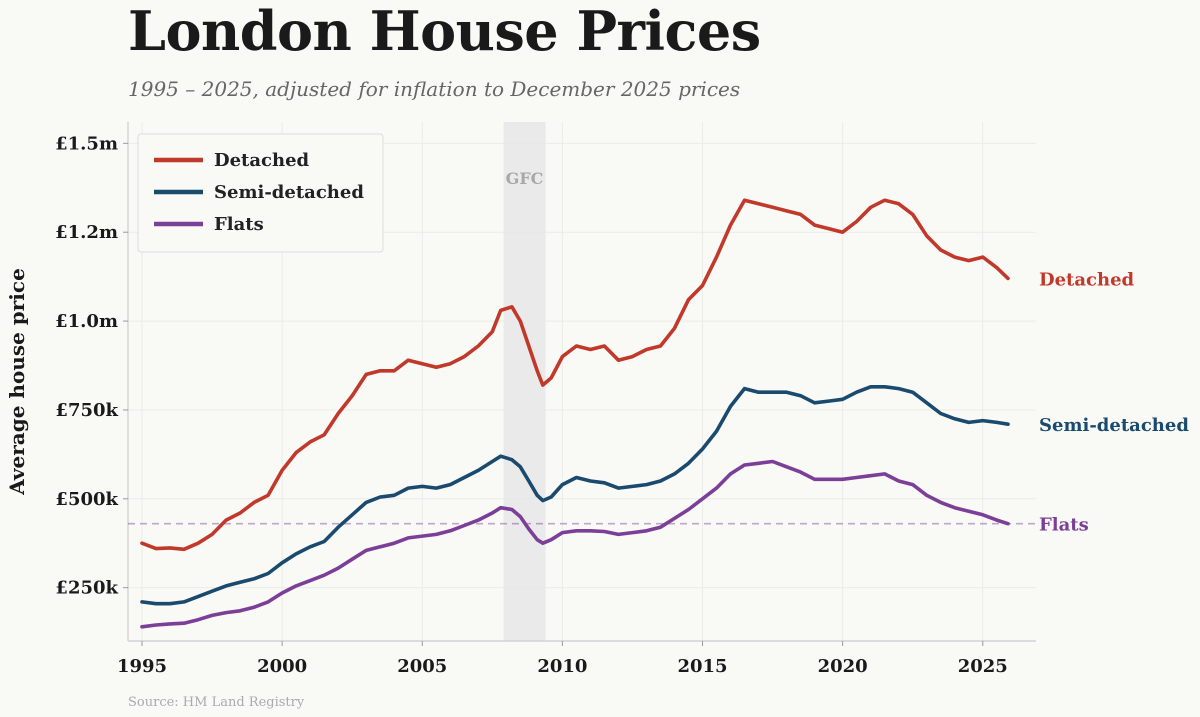 Image resolution: width=1200 pixels, height=717 pixels. Describe the element at coordinates (444, 31) in the screenshot. I see `chart-title: London House Prices` at that location.